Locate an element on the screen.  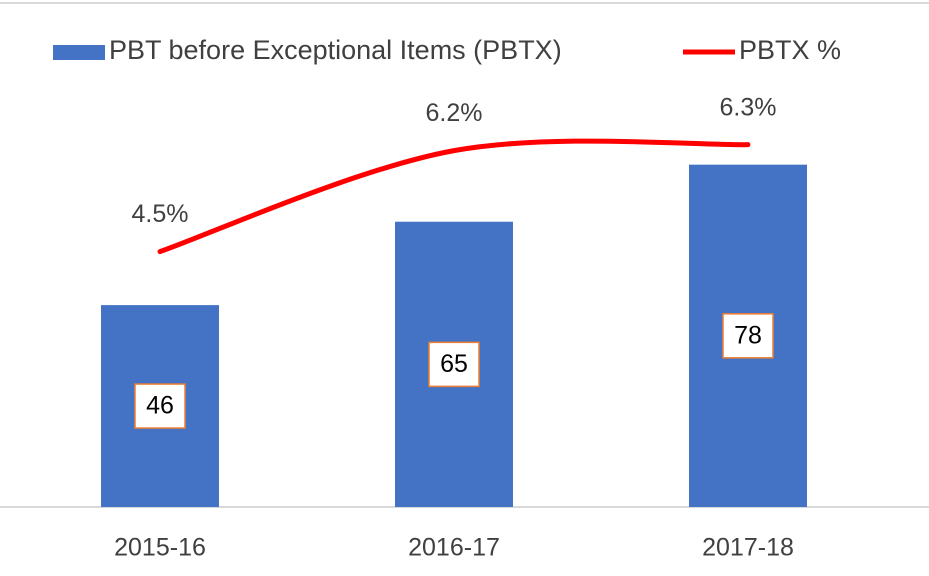
legend-swatch is located at coordinates (79, 52).